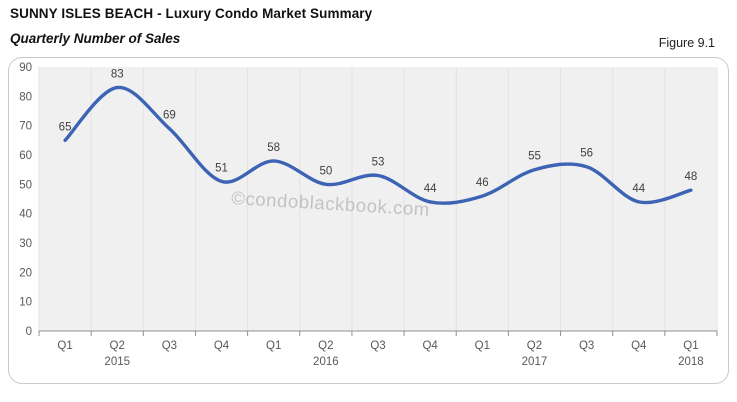 The image size is (737, 402). I want to click on data-label: 55, so click(534, 157).